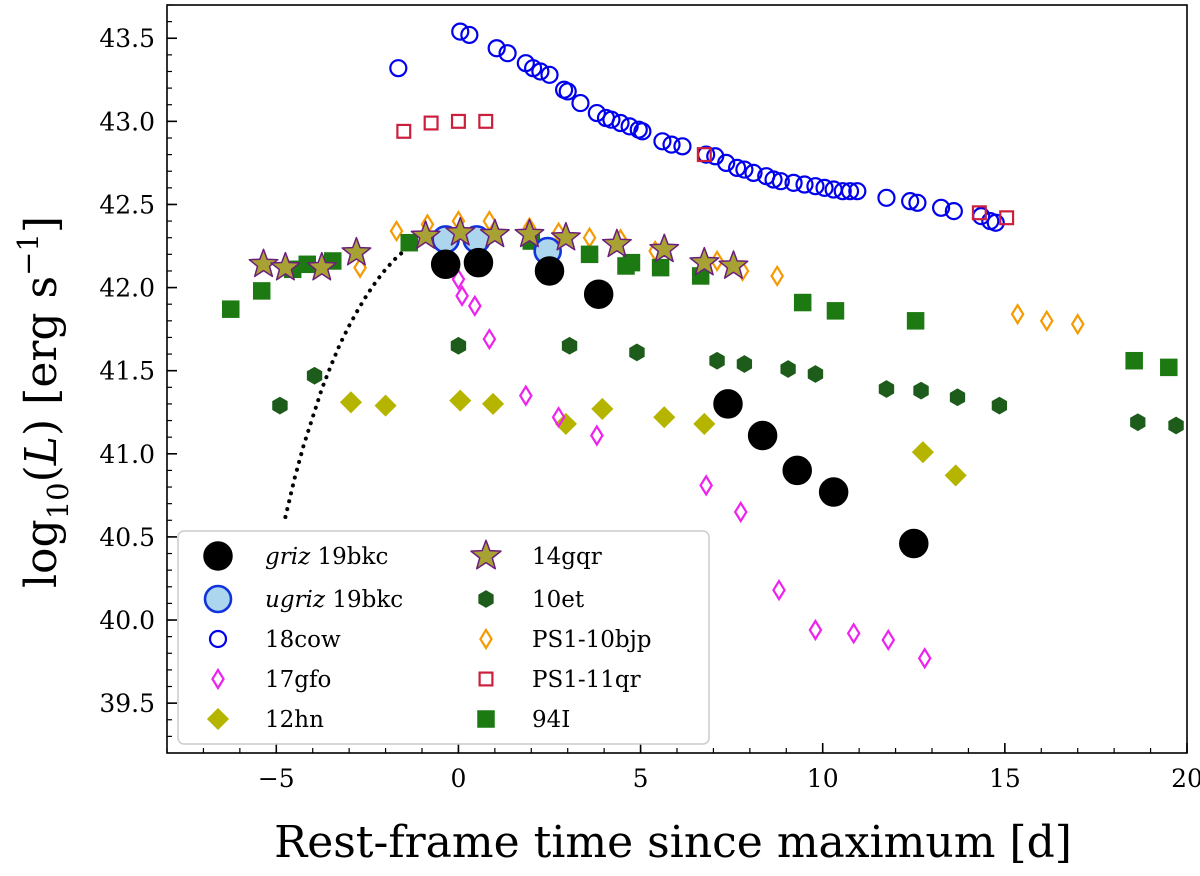  Describe the element at coordinates (127, 288) in the screenshot. I see `y-tick-label: 42.0` at that location.